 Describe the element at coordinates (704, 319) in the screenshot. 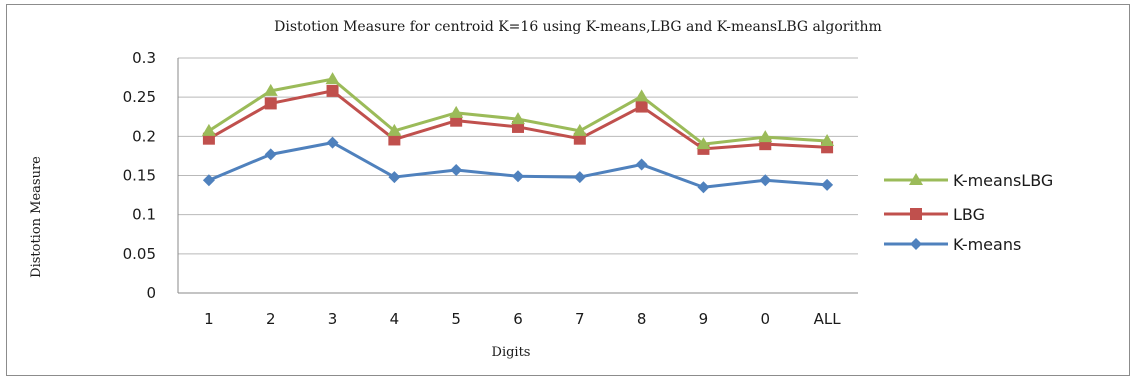

I see `x-tick-label: 9` at that location.